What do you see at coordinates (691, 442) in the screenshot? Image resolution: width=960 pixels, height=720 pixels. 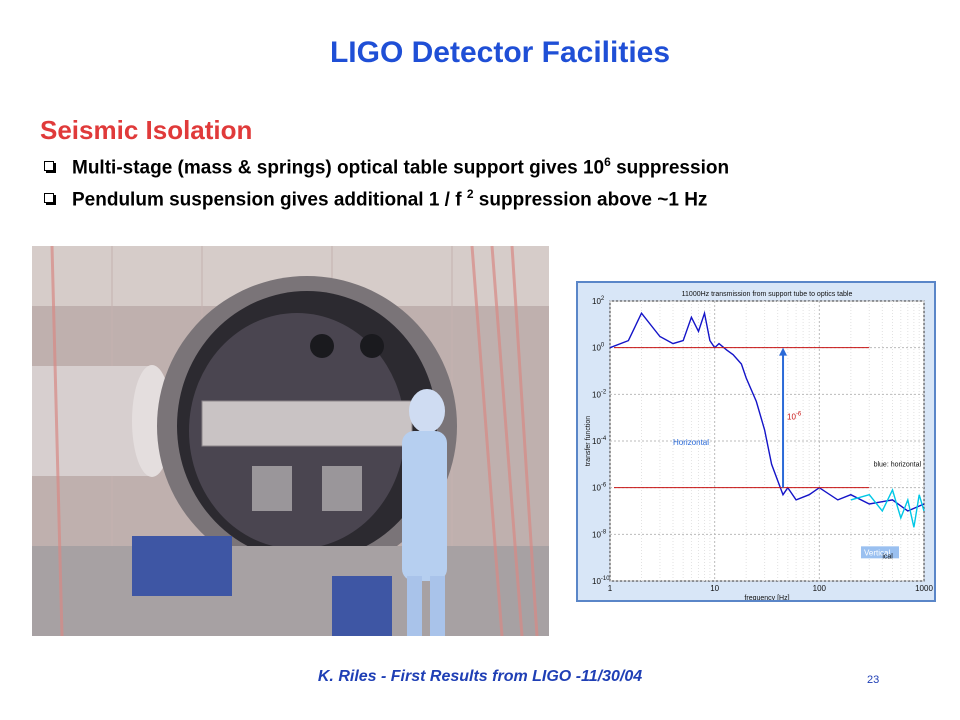 I see `horizontal-label: Horizontal` at bounding box center [691, 442].